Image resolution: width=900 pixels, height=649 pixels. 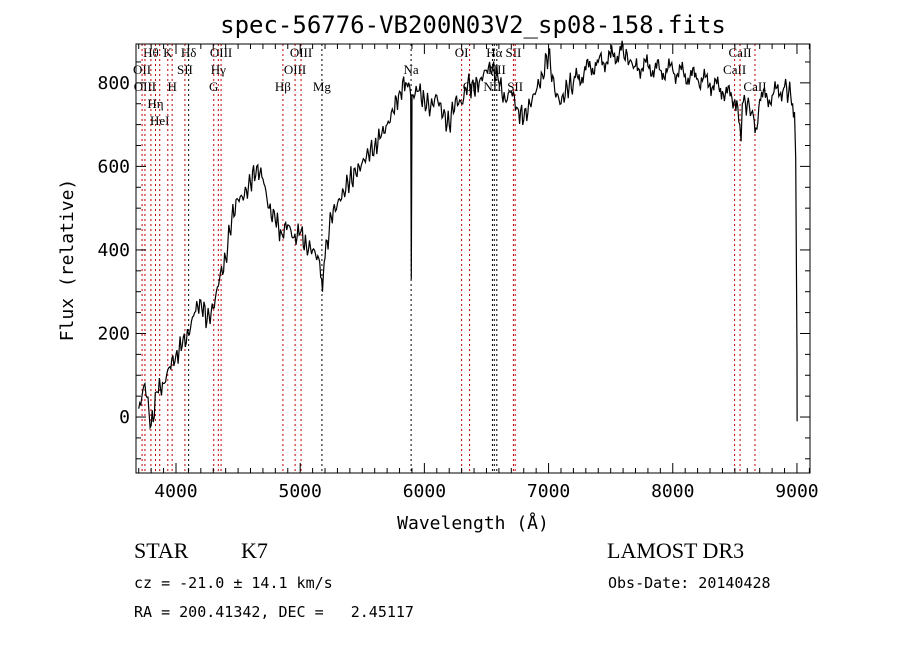 What do you see at coordinates (218, 69) in the screenshot?
I see `spectral-line-label: Hγ` at bounding box center [218, 69].